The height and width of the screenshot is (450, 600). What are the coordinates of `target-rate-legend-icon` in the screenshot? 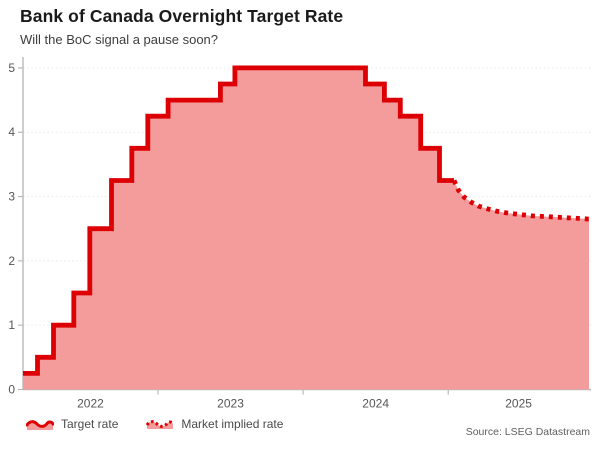 It's located at (40, 424).